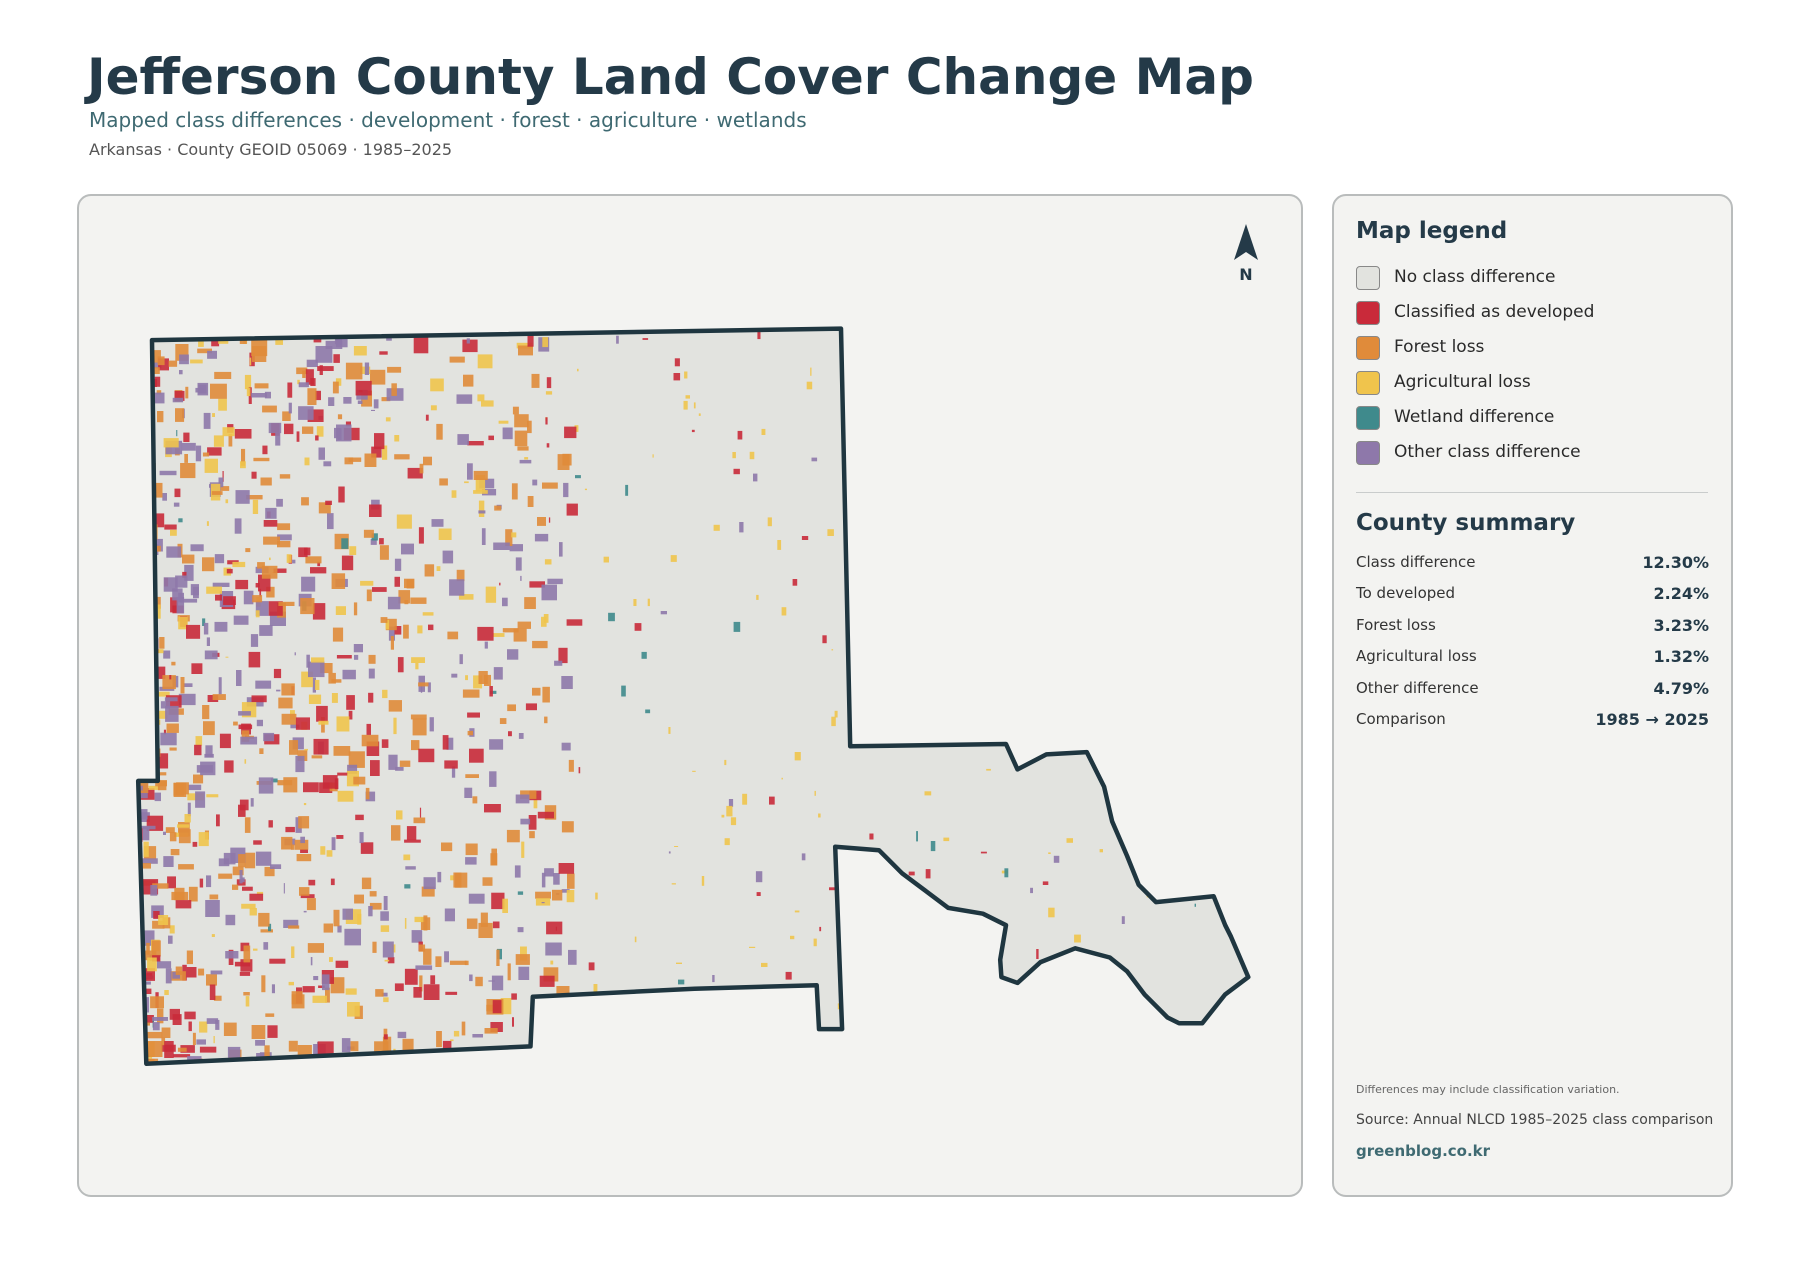  What do you see at coordinates (1462, 382) in the screenshot?
I see `legend-label: Agricultural loss` at bounding box center [1462, 382].